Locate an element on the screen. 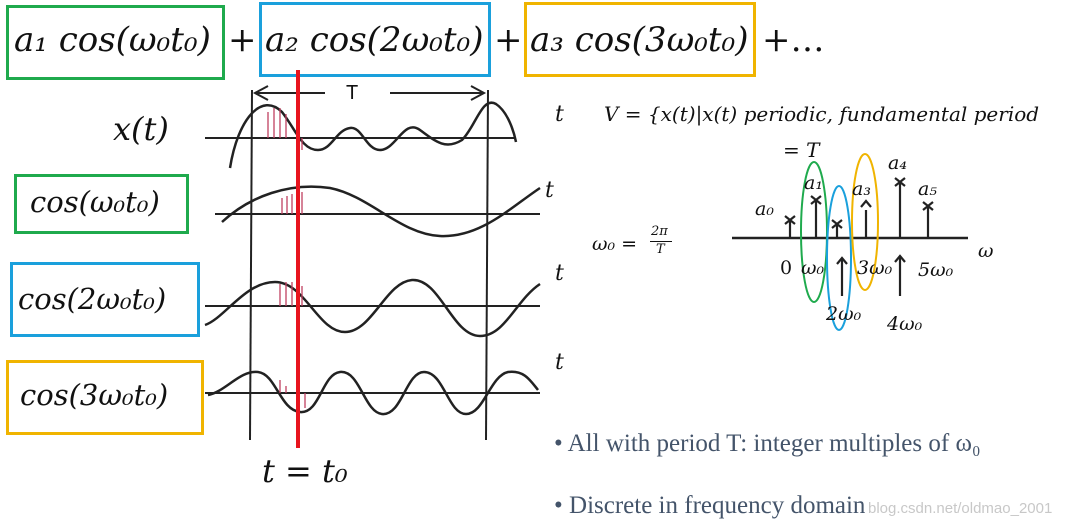 Image resolution: width=1081 pixels, height=529 pixels. coeff-a4: a₄ is located at coordinates (897, 163).